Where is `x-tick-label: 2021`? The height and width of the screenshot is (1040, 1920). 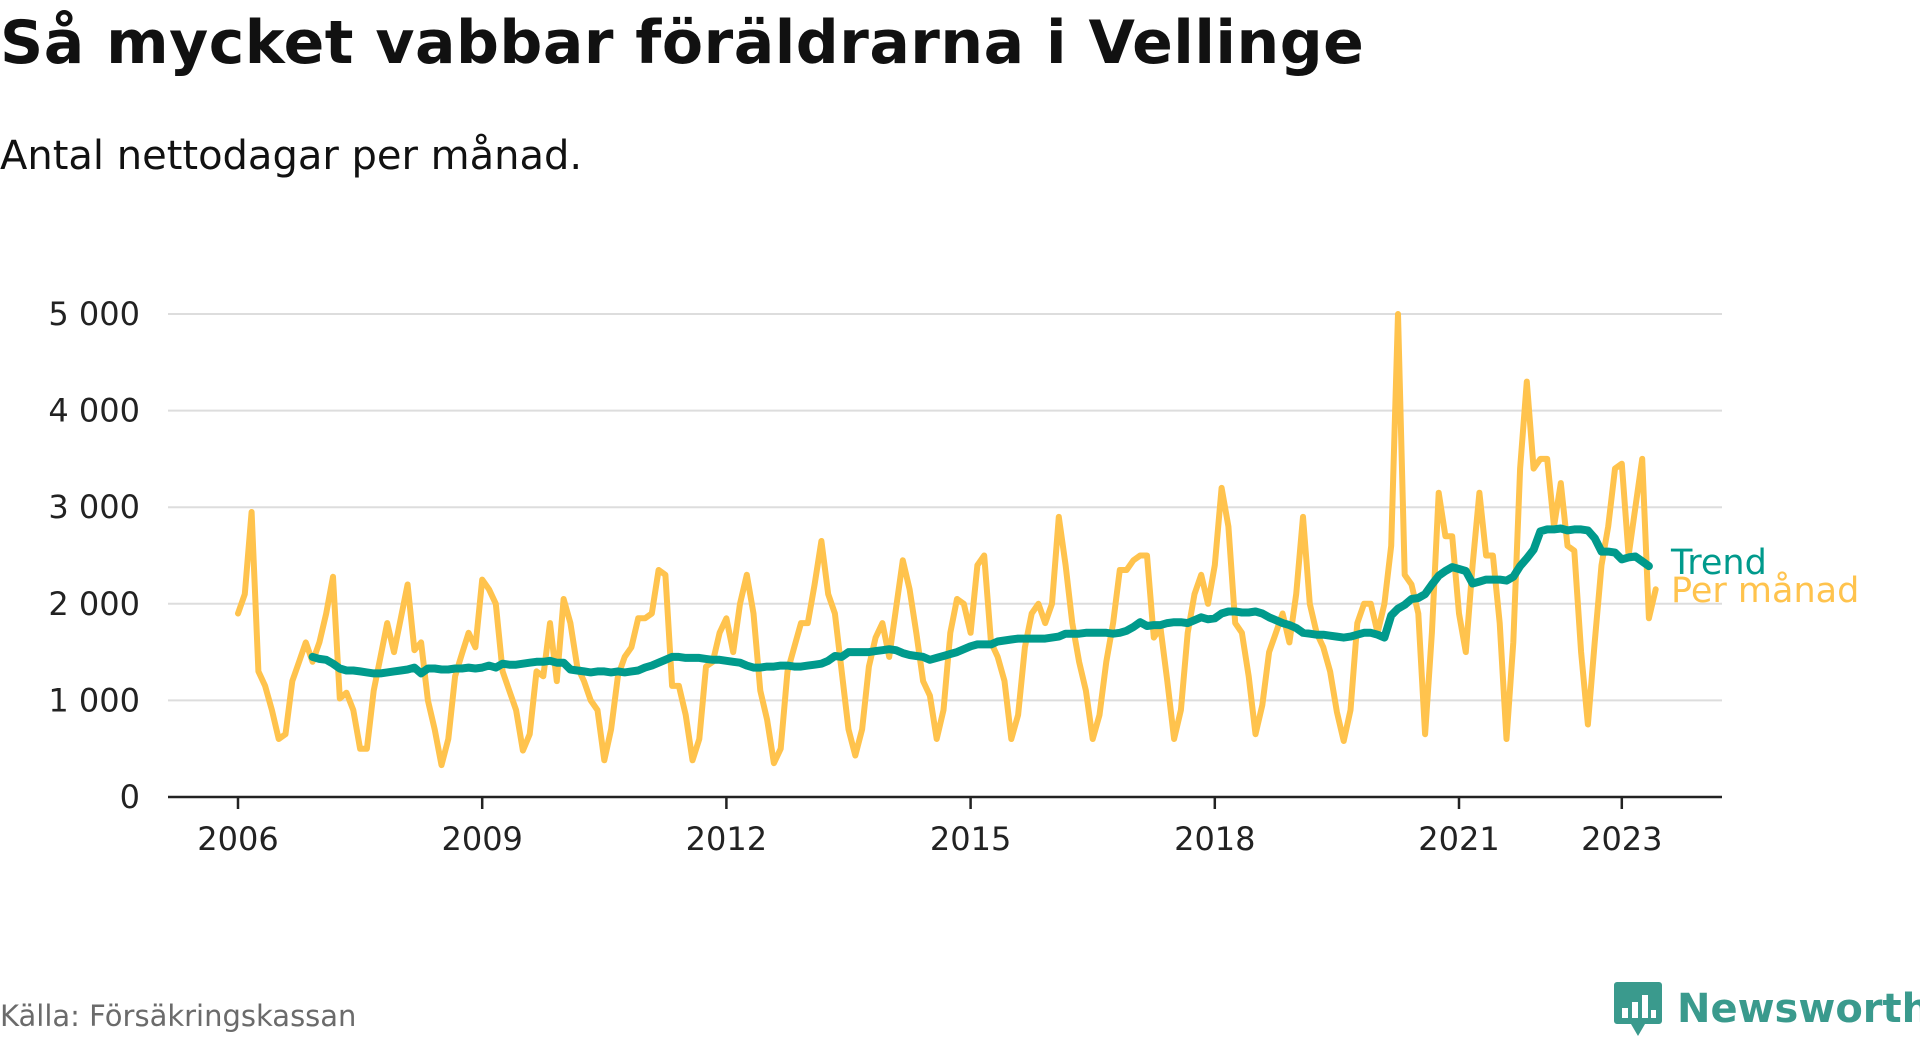 x-tick-label: 2021 is located at coordinates (1458, 839).